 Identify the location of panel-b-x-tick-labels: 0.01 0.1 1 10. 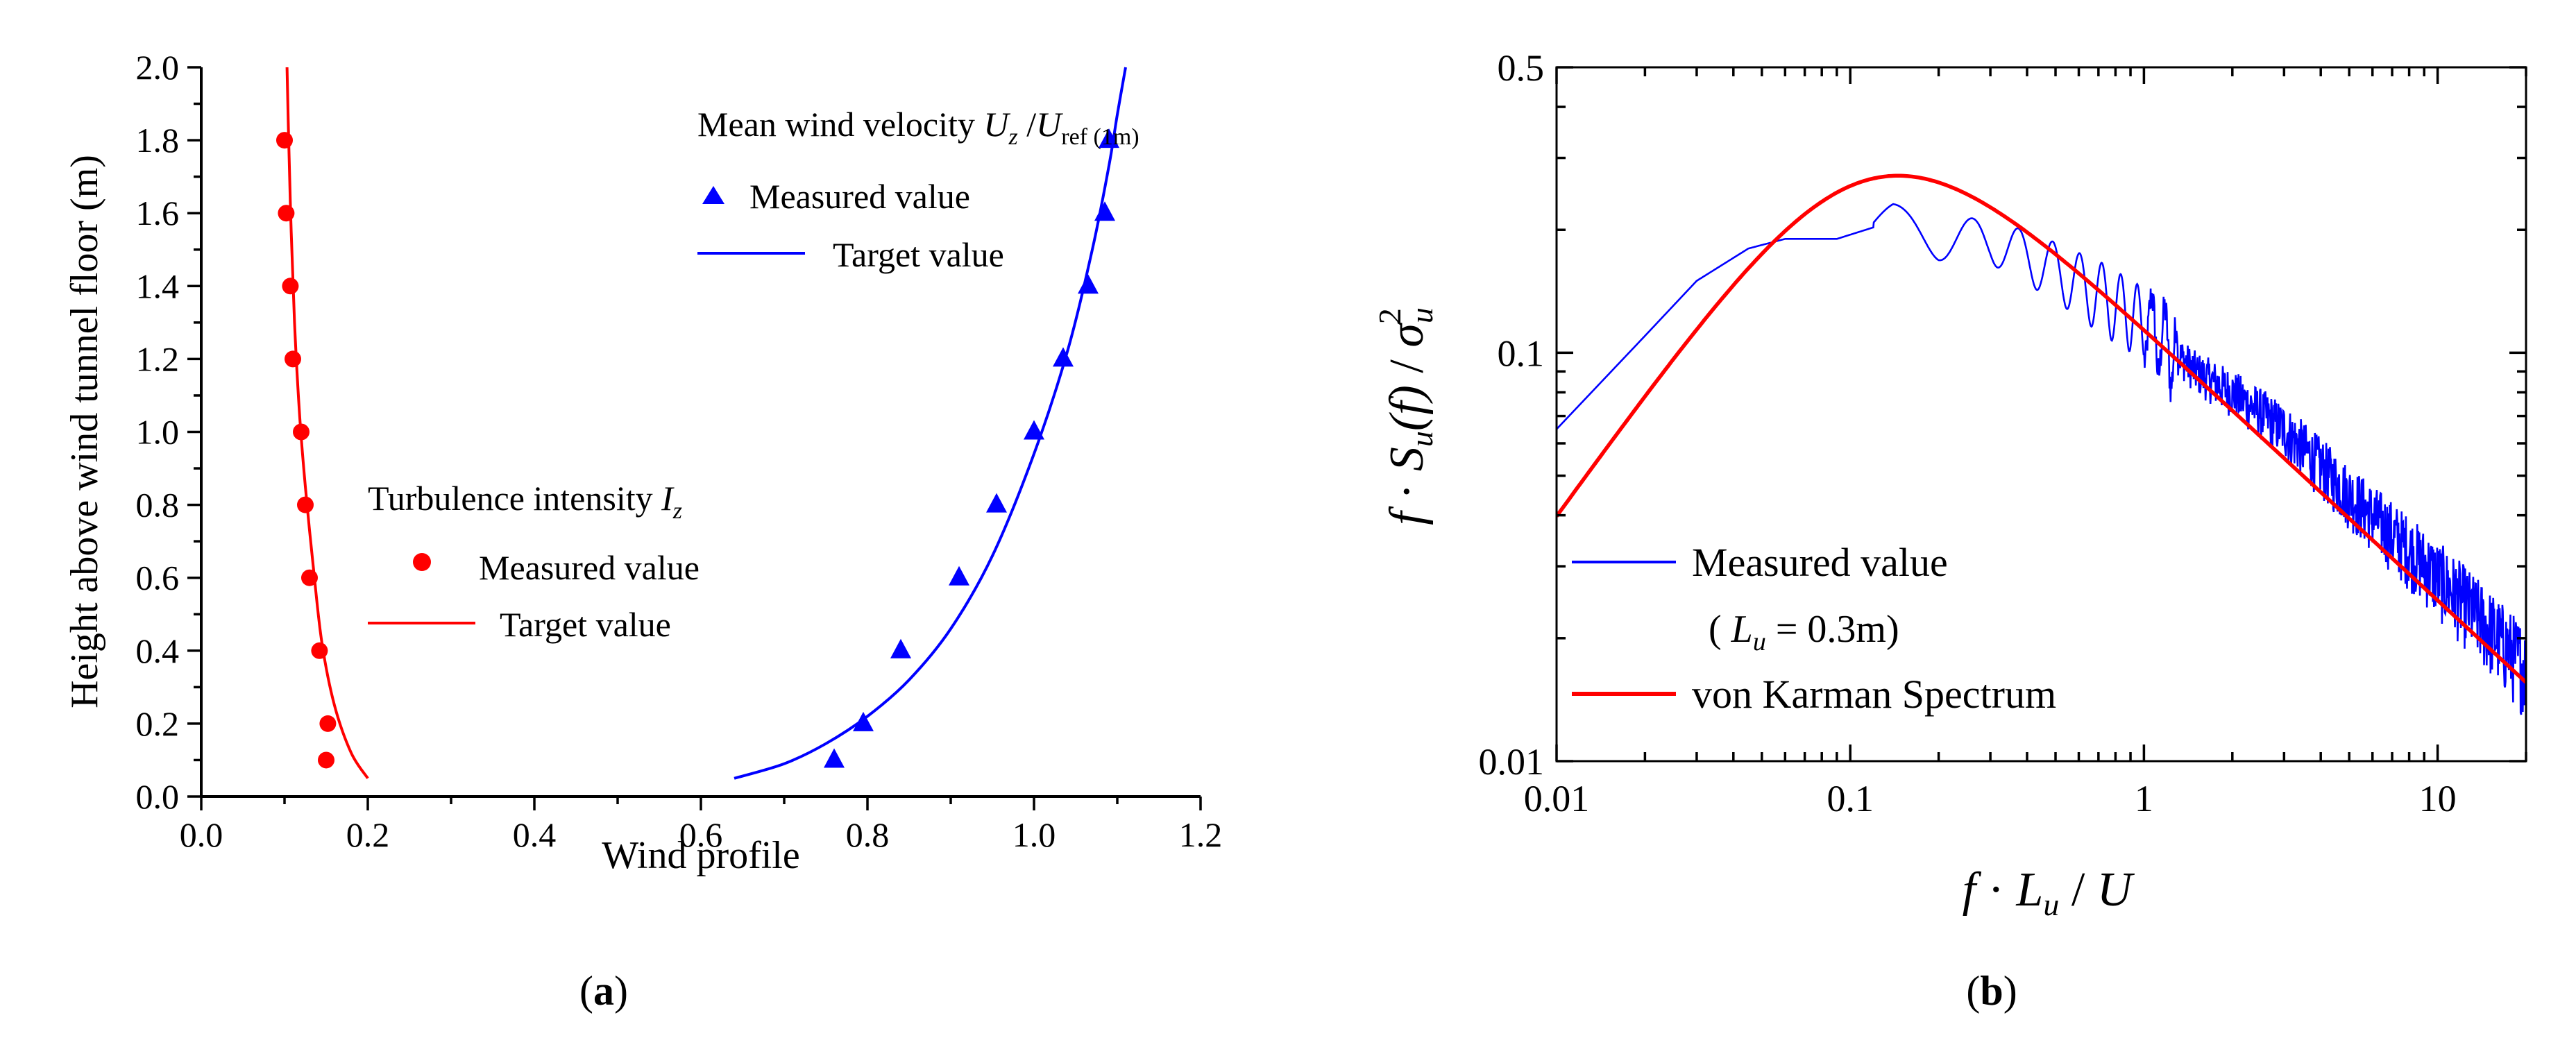
(1991, 798).